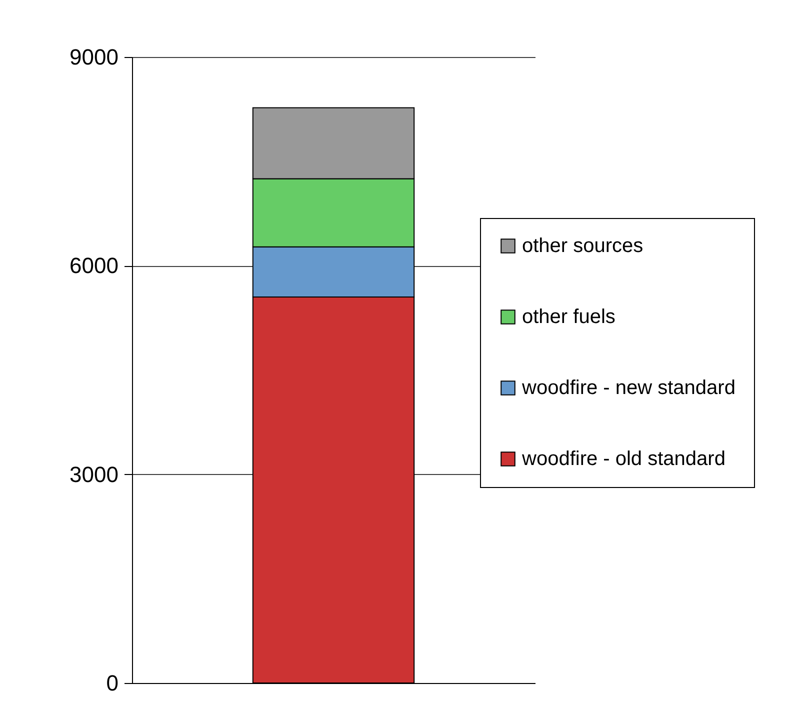 The width and height of the screenshot is (797, 719). I want to click on legend-label: woodfire - old standard, so click(623, 459).